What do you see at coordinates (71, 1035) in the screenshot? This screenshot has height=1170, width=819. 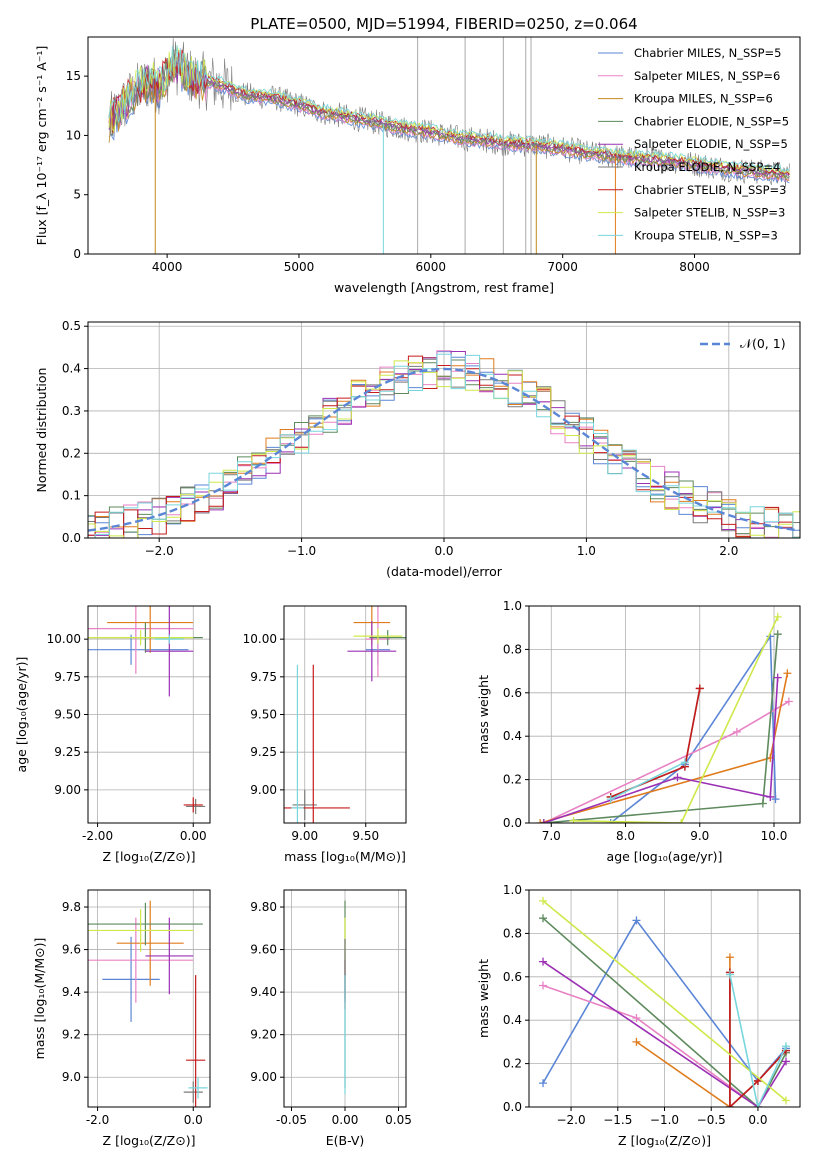 I see `mass_vs_Z-ytick-label-1: 9.2` at bounding box center [71, 1035].